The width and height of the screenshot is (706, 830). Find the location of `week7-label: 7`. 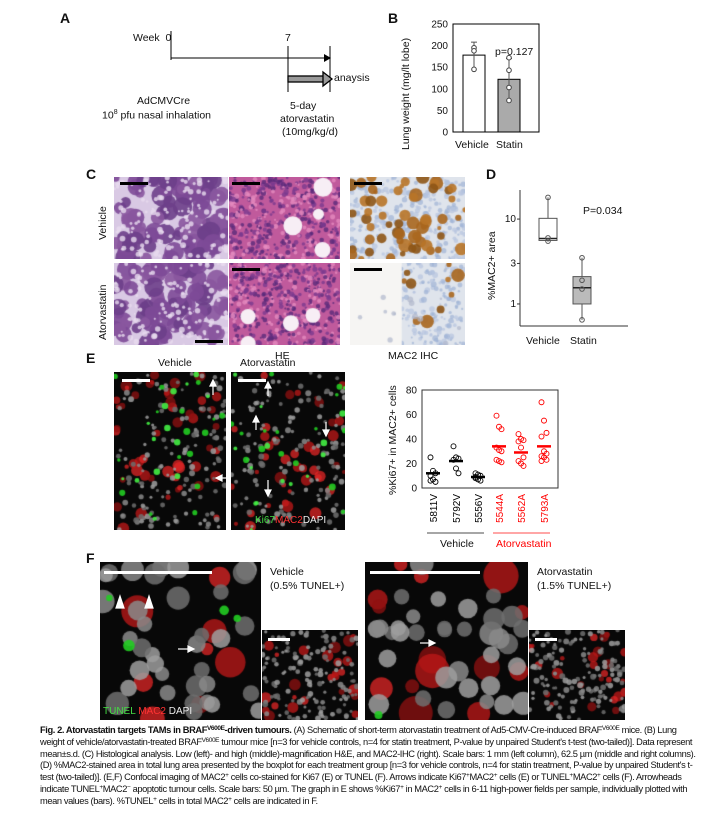

week7-label: 7 is located at coordinates (288, 38).